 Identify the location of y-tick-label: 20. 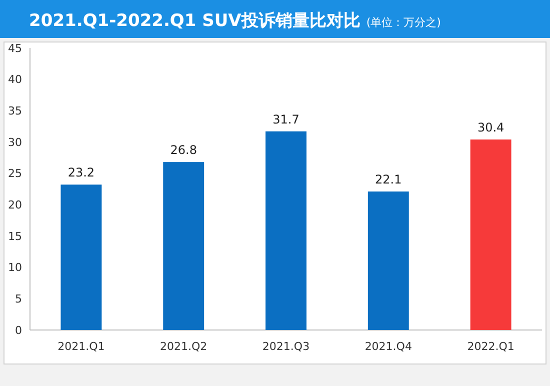
(15, 205).